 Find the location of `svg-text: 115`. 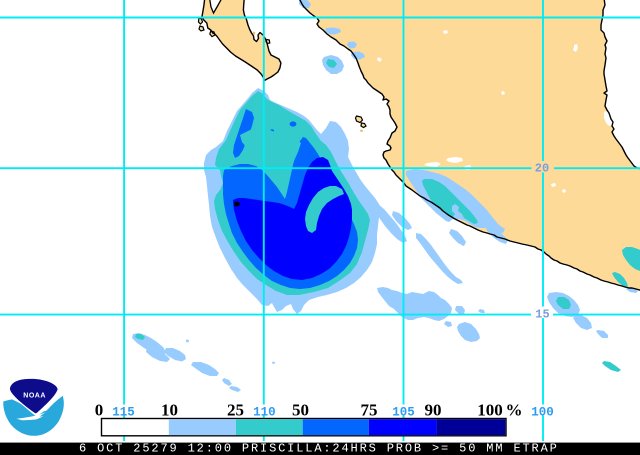

svg-text: 115 is located at coordinates (123, 413).